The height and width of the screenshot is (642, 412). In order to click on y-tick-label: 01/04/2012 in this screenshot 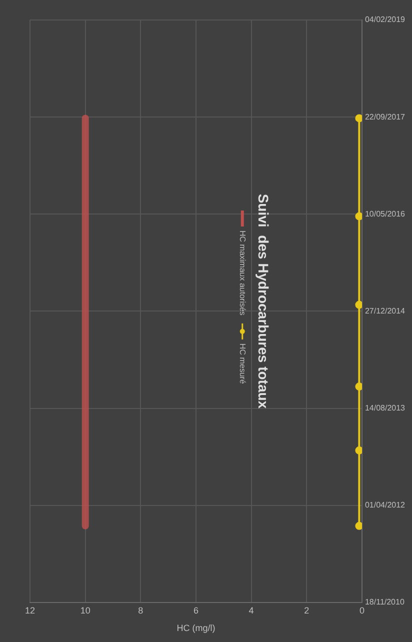, I will do `click(385, 505)`.